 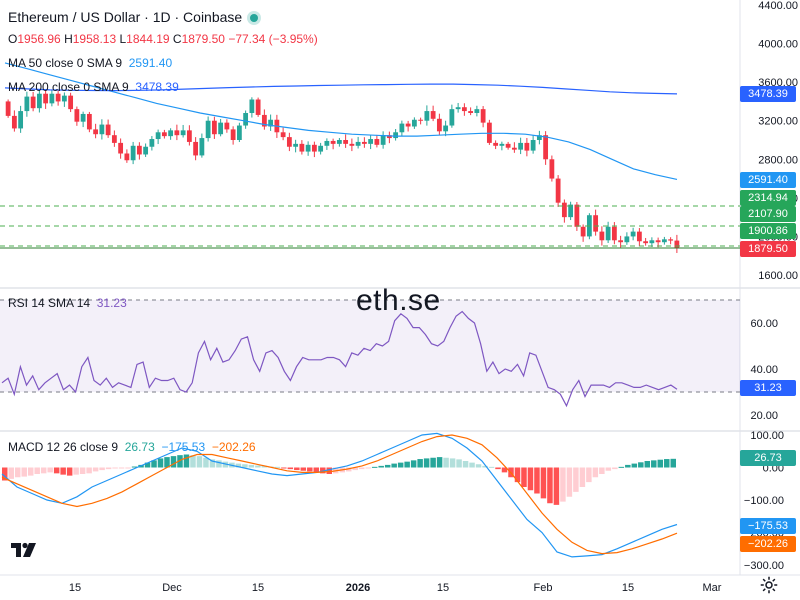 What do you see at coordinates (183, 447) in the screenshot?
I see `macd-line-value: −175.53` at bounding box center [183, 447].